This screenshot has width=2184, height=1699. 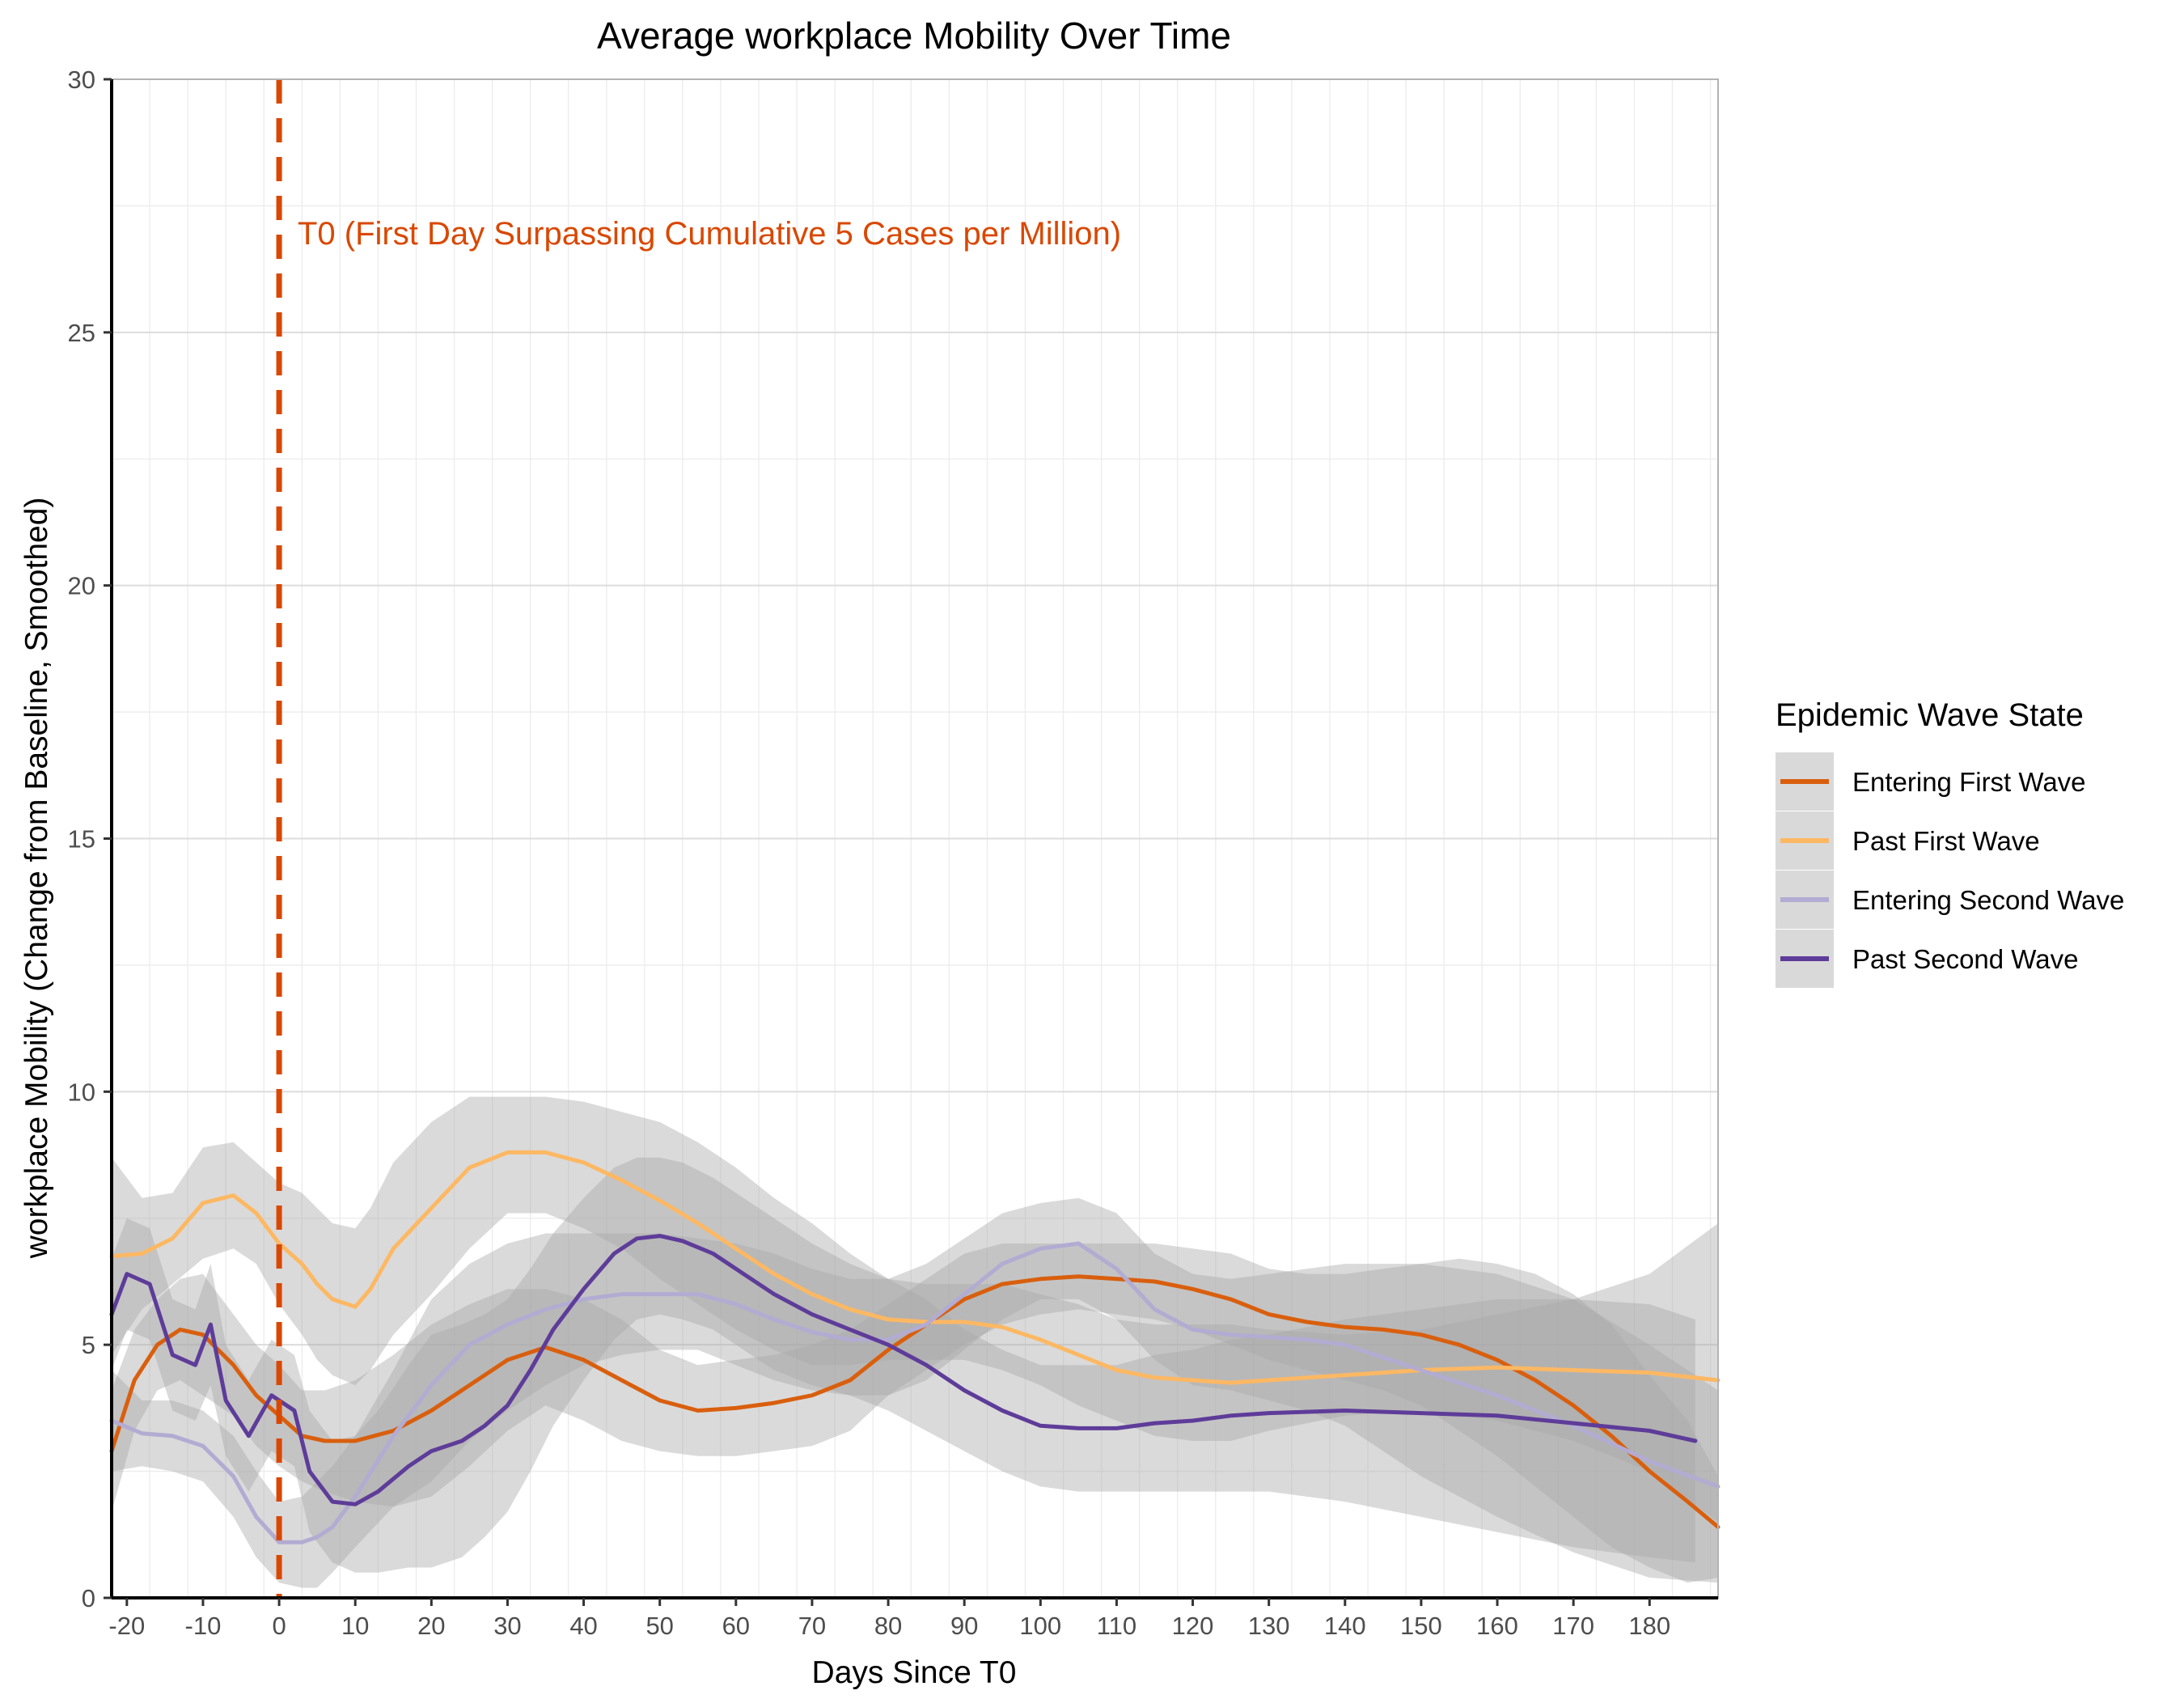 I want to click on x-tick-label: 140, so click(x=1345, y=1626).